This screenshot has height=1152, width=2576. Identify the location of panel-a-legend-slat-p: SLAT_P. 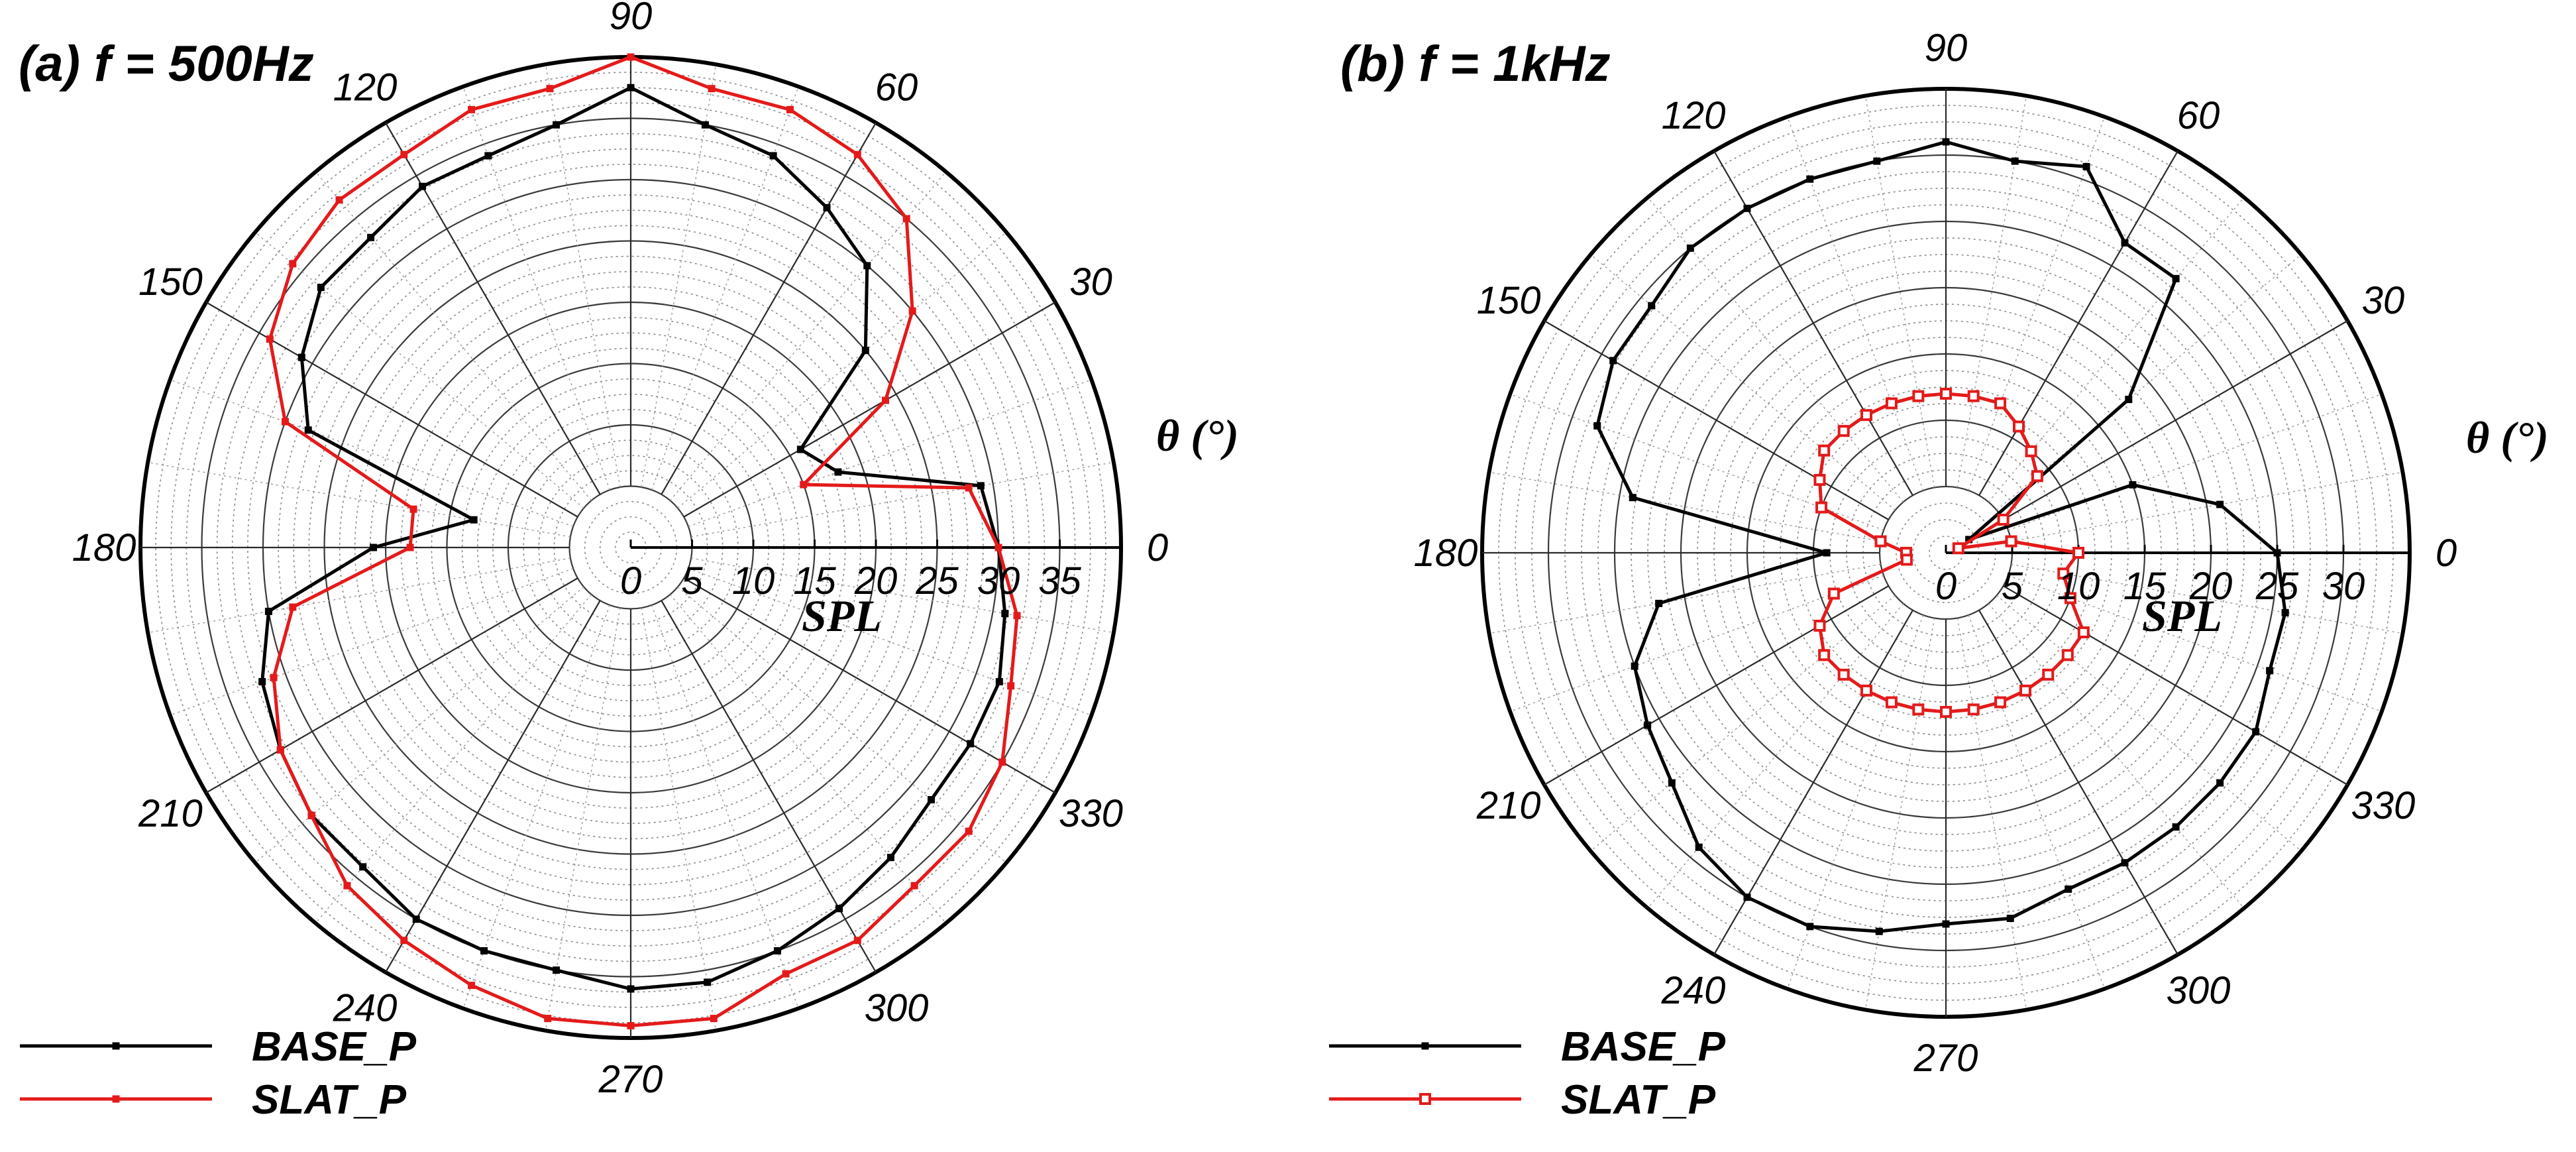
(329, 1100).